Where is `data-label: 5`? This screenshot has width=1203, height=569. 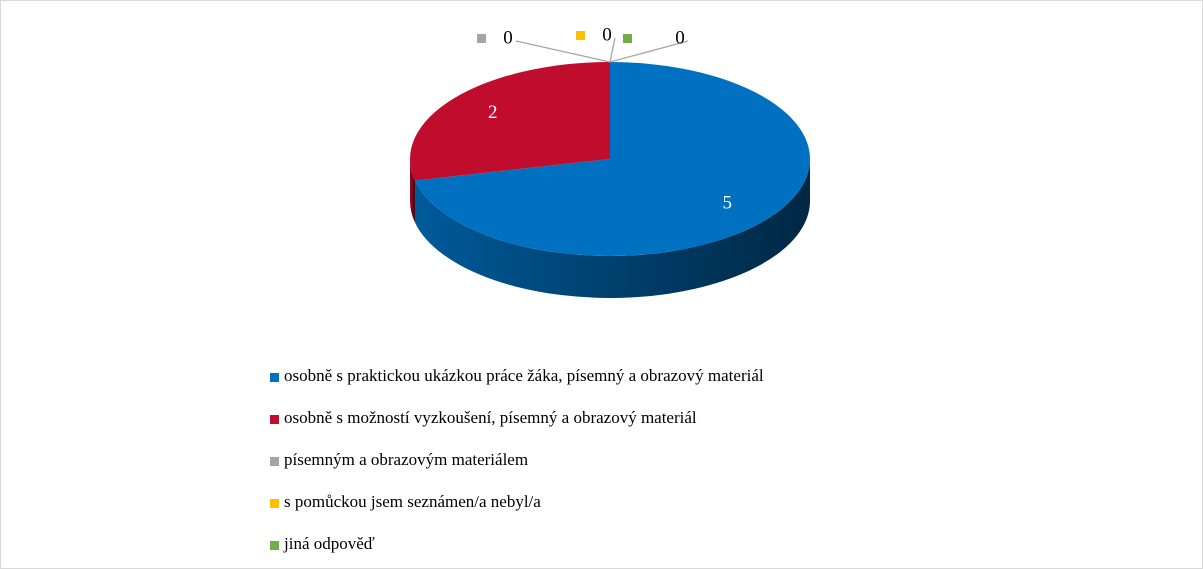
data-label: 5 is located at coordinates (728, 203).